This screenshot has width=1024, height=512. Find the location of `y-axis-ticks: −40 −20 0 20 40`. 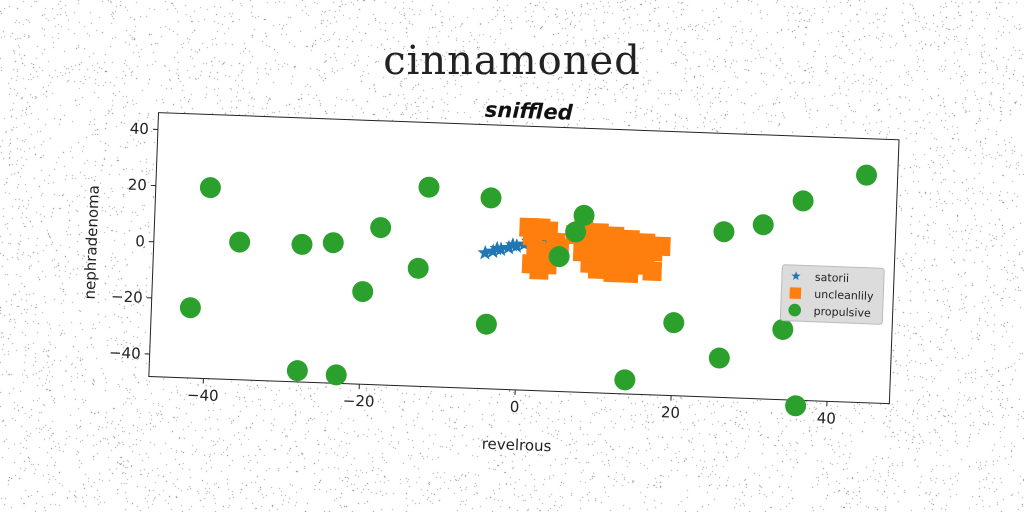

y-axis-ticks: −40 −20 0 20 40 is located at coordinates (133, 241).